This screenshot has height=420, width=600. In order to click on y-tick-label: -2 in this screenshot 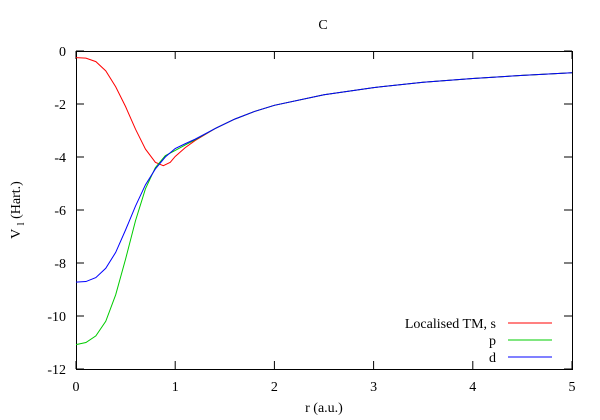, I will do `click(60, 105)`.